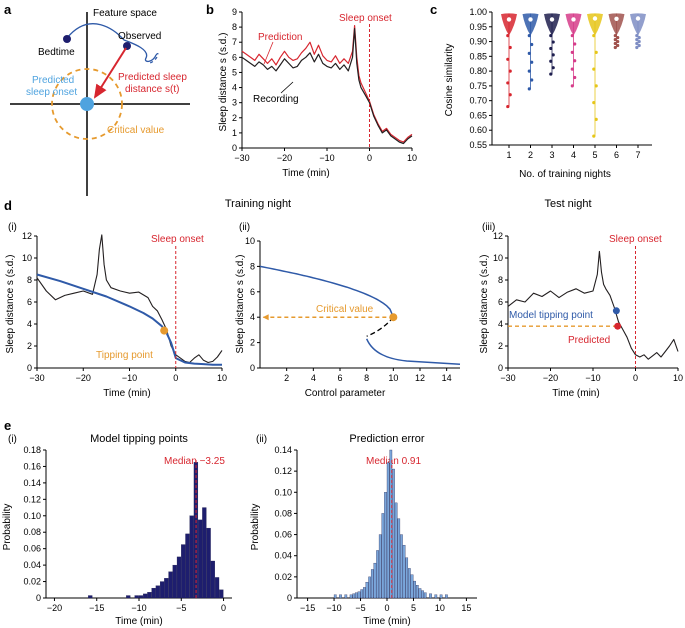 This screenshot has width=685, height=628. Describe the element at coordinates (240, 304) in the screenshot. I see `dii-ylabel: Sleep distance s (s.d.)` at that location.